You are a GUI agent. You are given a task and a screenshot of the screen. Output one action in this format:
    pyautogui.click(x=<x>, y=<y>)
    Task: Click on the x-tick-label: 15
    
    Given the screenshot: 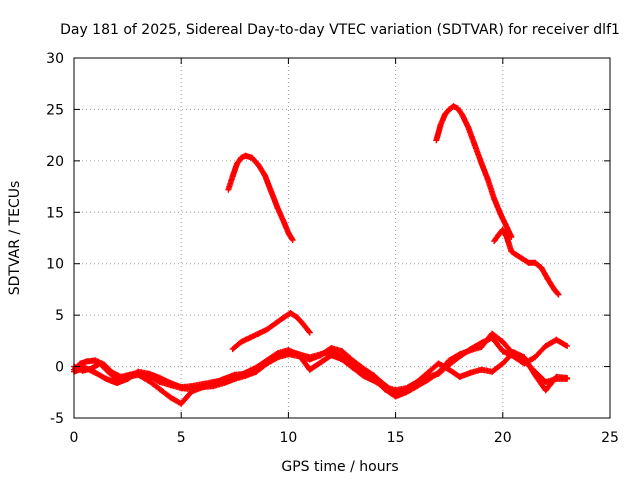 What is the action you would take?
    pyautogui.click(x=396, y=438)
    